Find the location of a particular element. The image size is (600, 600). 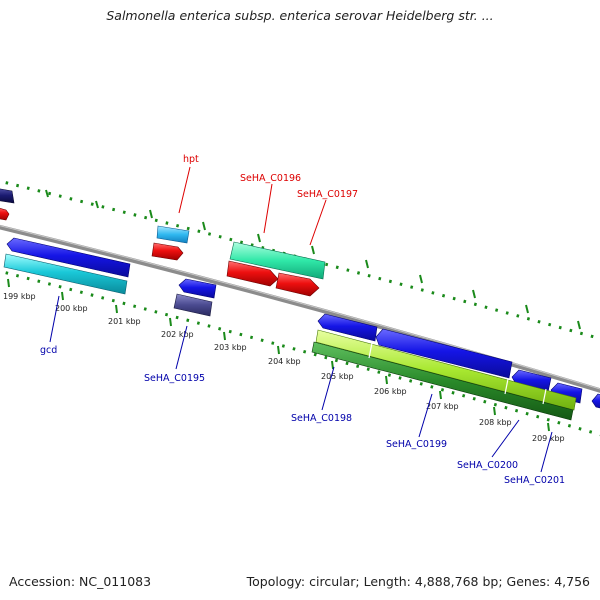

gene-SeHA_C0197 is located at coordinates (297, 284).